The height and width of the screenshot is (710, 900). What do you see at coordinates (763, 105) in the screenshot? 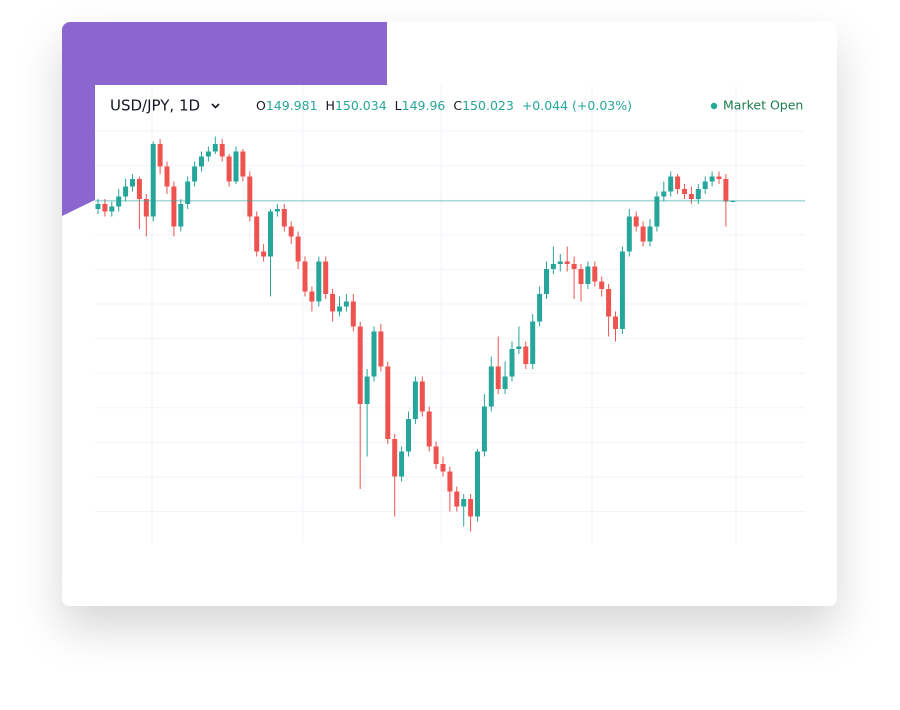
I see `market-status: Market Open` at bounding box center [763, 105].